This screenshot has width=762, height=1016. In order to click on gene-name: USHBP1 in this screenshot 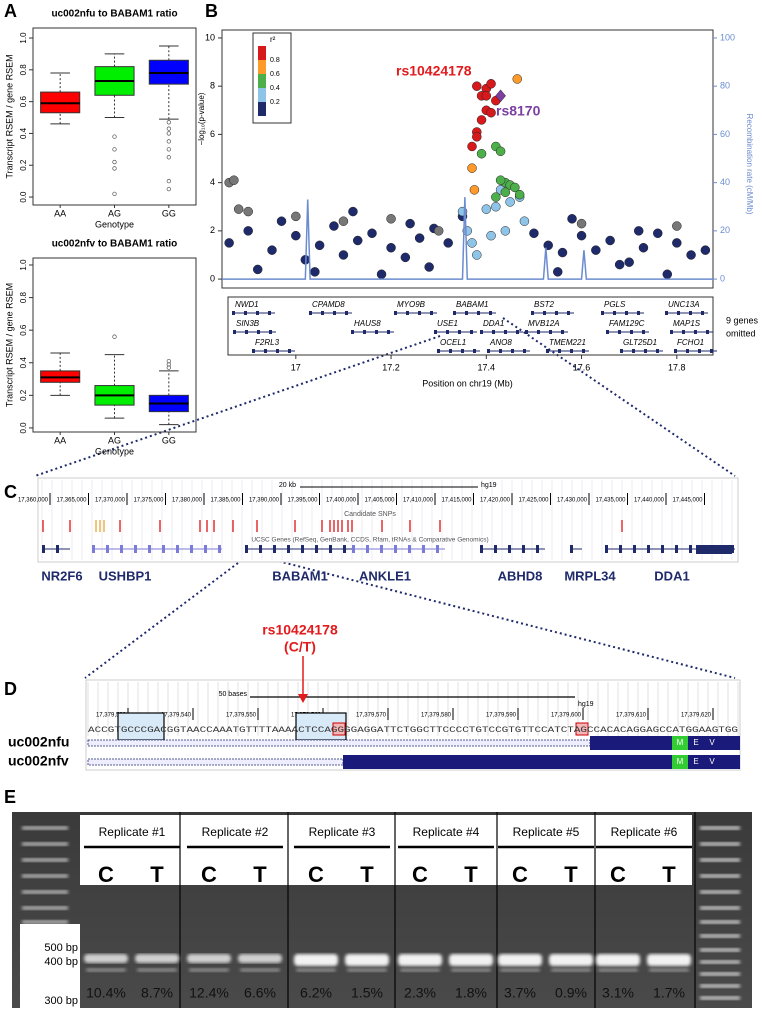, I will do `click(125, 575)`.